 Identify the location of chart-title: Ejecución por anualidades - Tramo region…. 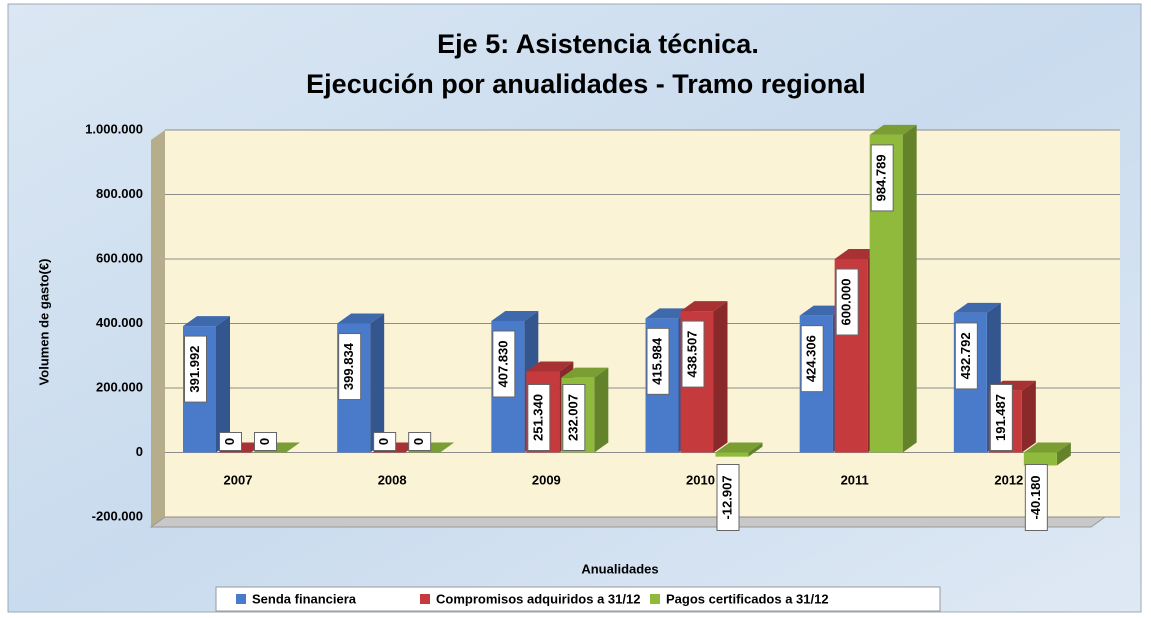
(586, 84).